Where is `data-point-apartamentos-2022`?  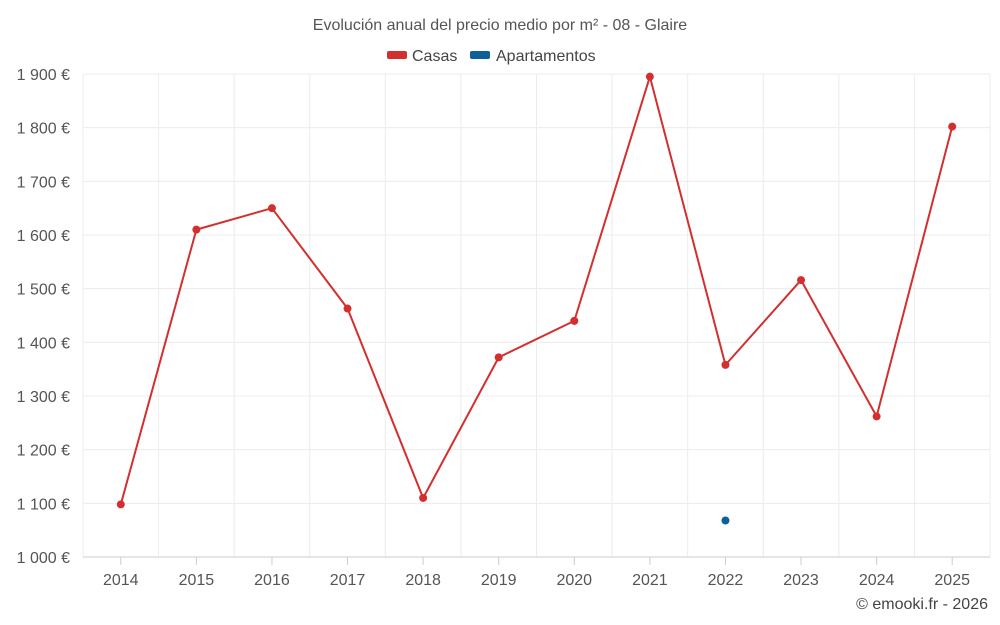 data-point-apartamentos-2022 is located at coordinates (725, 520).